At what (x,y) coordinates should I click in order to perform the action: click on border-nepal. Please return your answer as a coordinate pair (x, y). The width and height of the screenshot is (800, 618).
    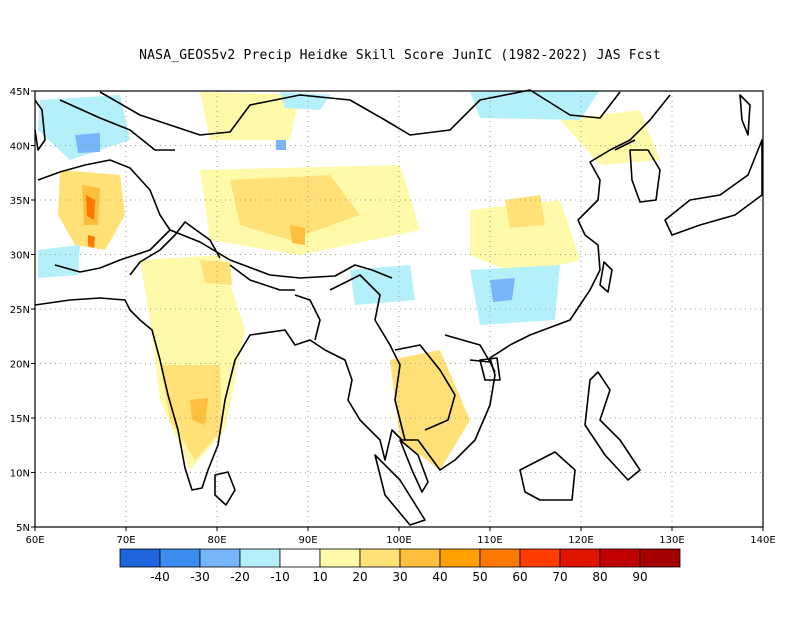
    Looking at the image, I should click on (262, 277).